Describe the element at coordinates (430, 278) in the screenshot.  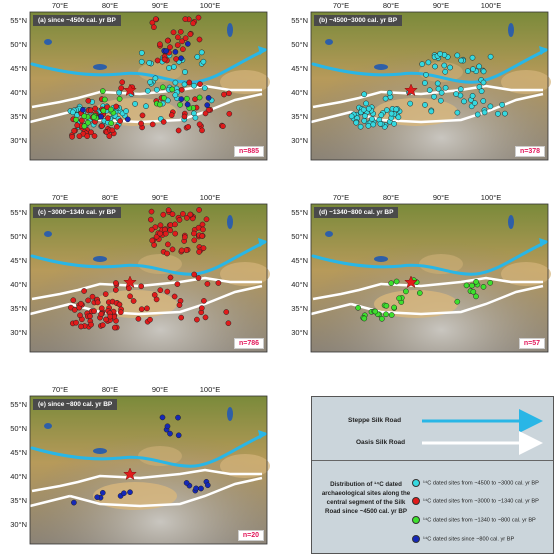
I see `map-d-svg` at that location.